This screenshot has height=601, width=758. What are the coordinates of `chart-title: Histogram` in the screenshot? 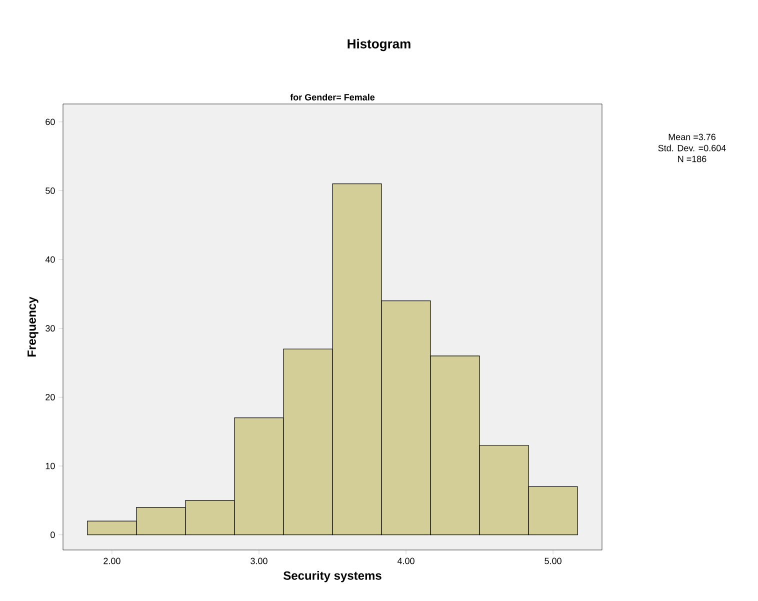 It's located at (379, 45).